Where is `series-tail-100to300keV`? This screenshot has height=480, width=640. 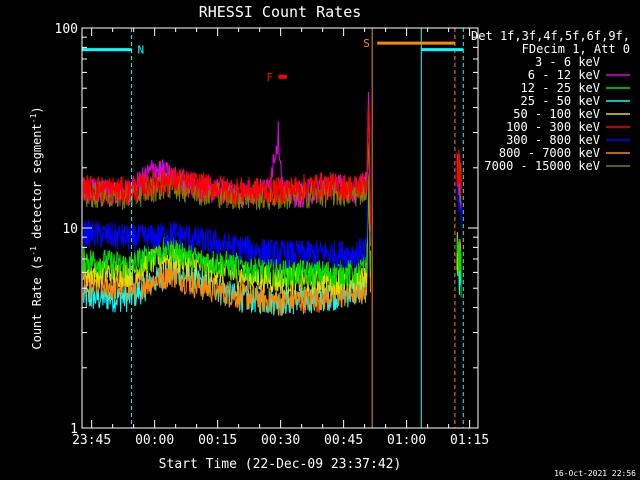 series-tail-100to300keV is located at coordinates (459, 173).